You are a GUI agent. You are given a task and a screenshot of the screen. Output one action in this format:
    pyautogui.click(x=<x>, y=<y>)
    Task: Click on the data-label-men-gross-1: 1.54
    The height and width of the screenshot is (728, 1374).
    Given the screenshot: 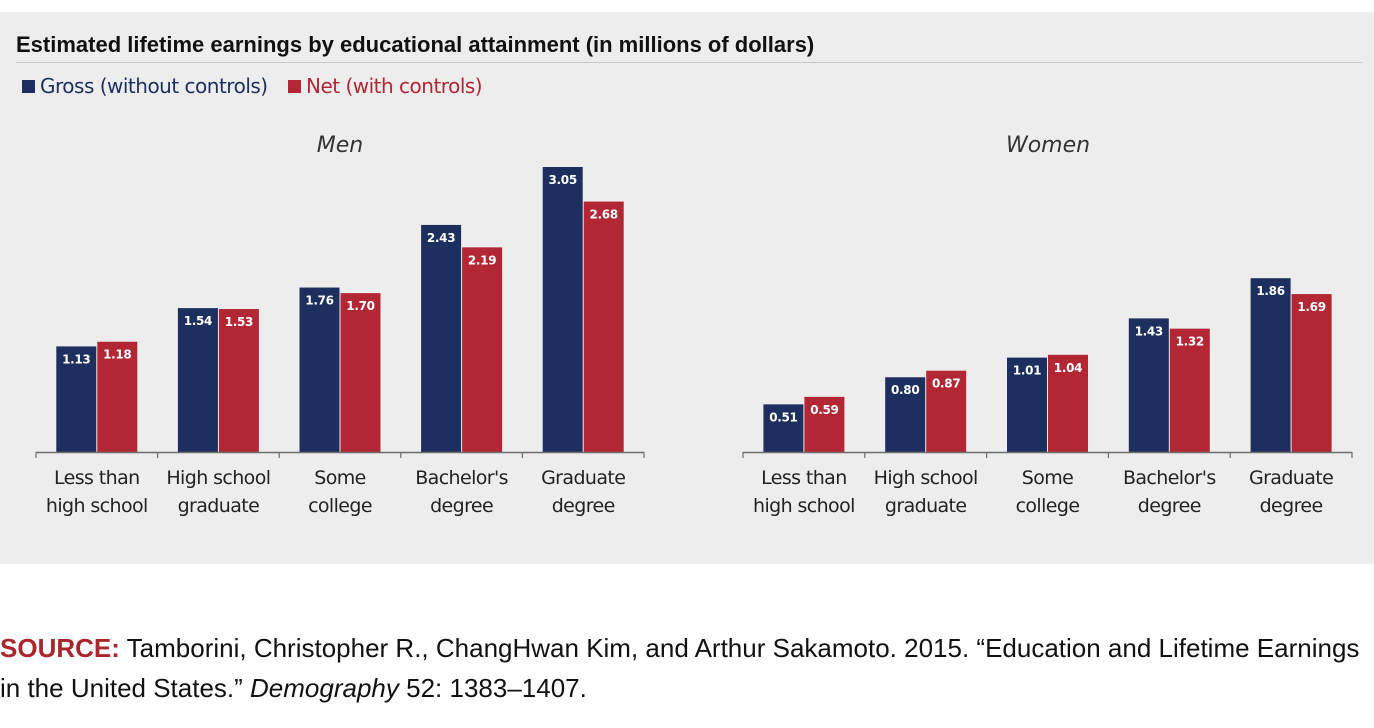 What is the action you would take?
    pyautogui.click(x=198, y=321)
    